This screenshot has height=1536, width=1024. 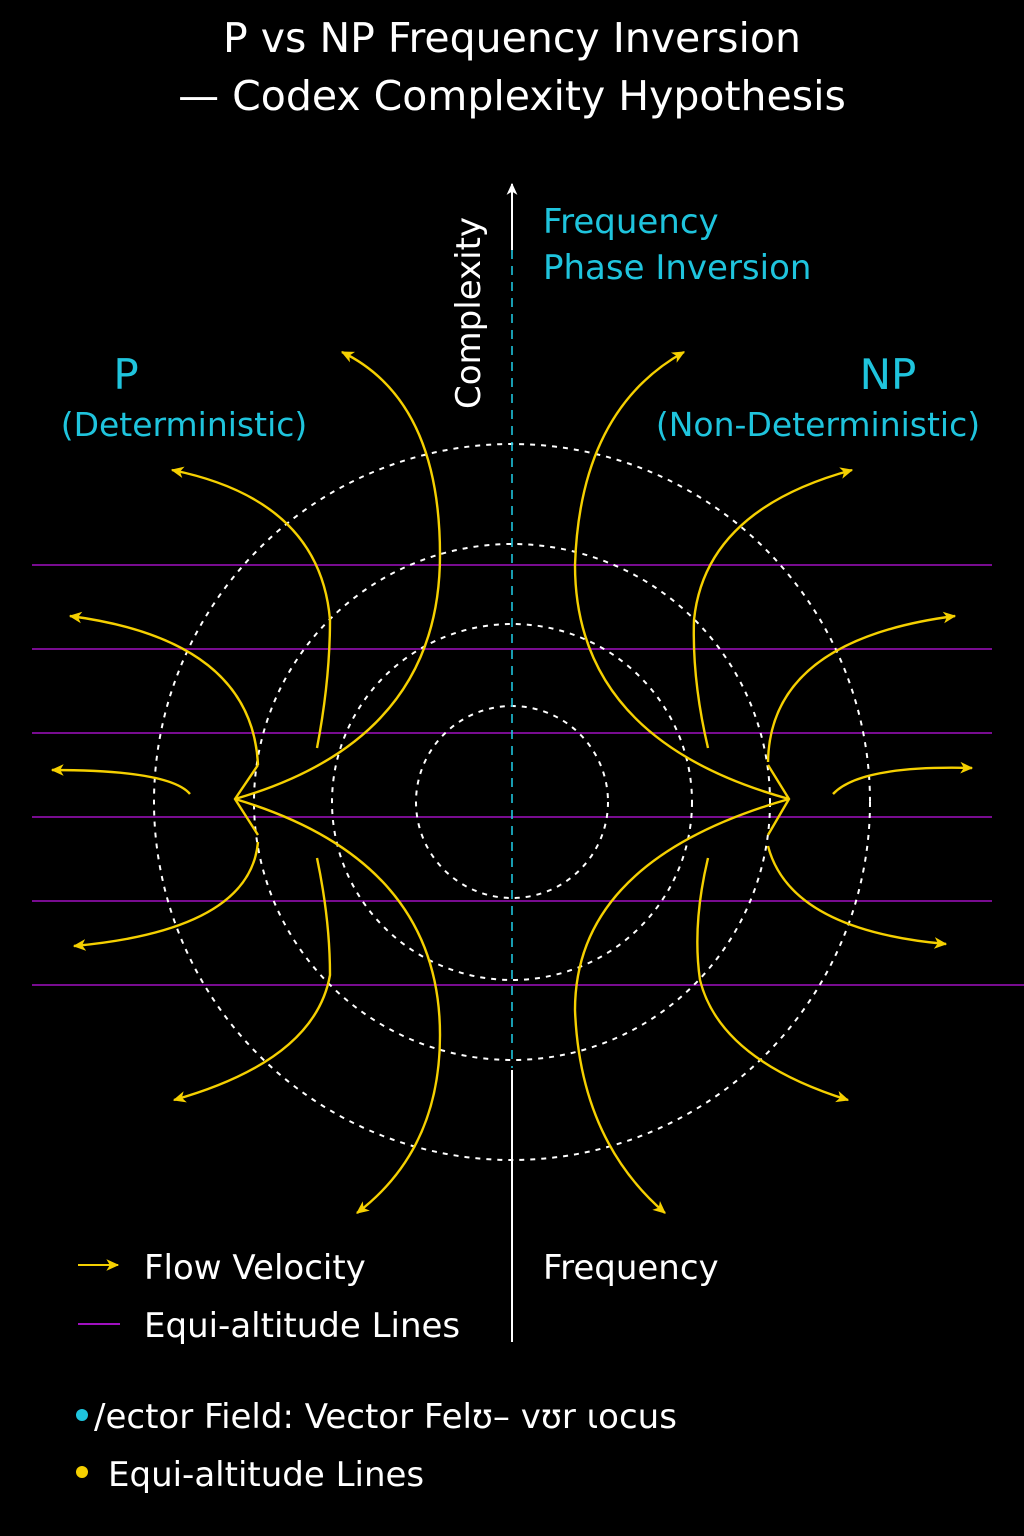 I want to click on flow-arrow-left-upper-inner, so click(x=338, y=575).